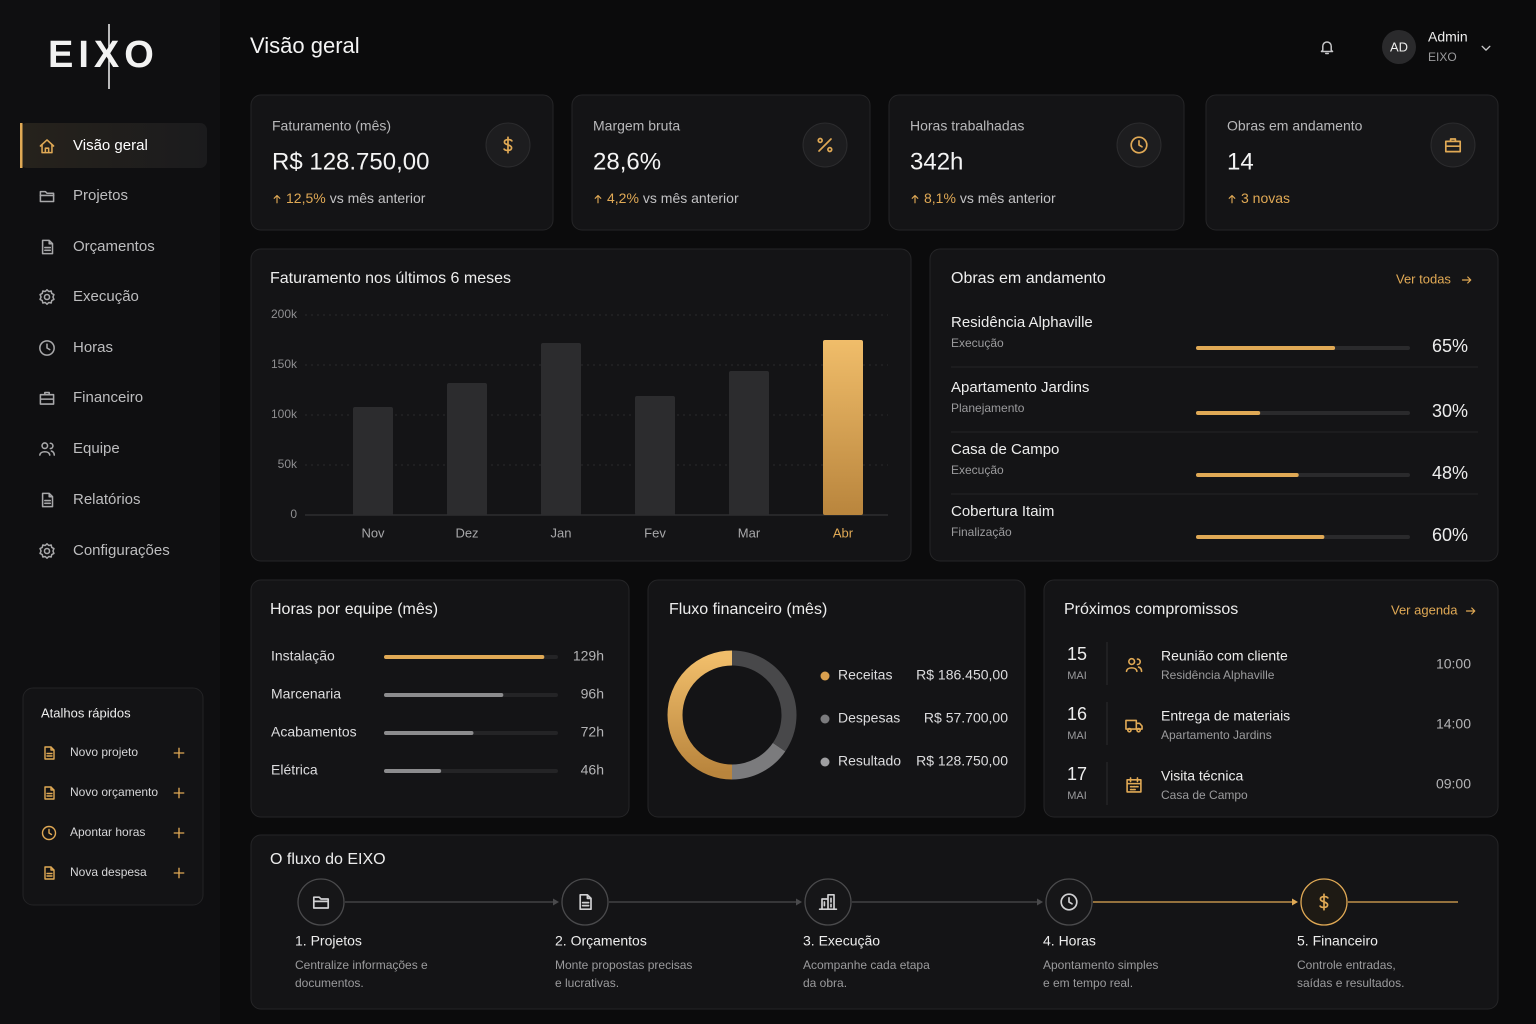  I want to click on nav-active-bg, so click(113, 145).